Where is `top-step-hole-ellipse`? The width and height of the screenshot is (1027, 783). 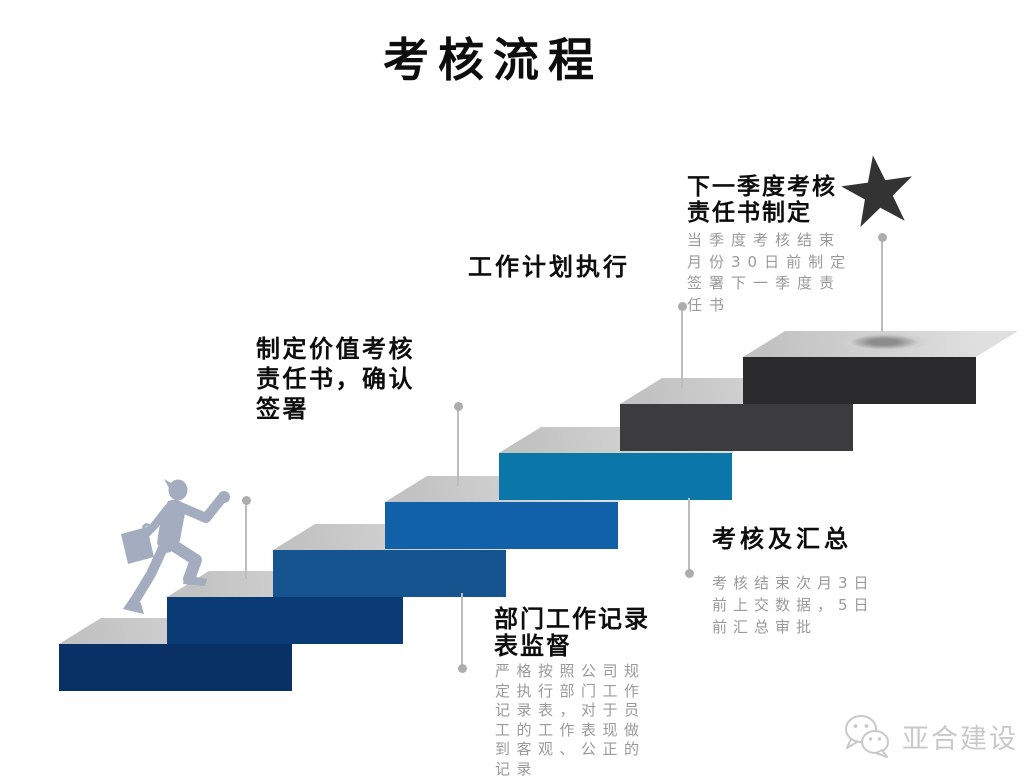 top-step-hole-ellipse is located at coordinates (884, 342).